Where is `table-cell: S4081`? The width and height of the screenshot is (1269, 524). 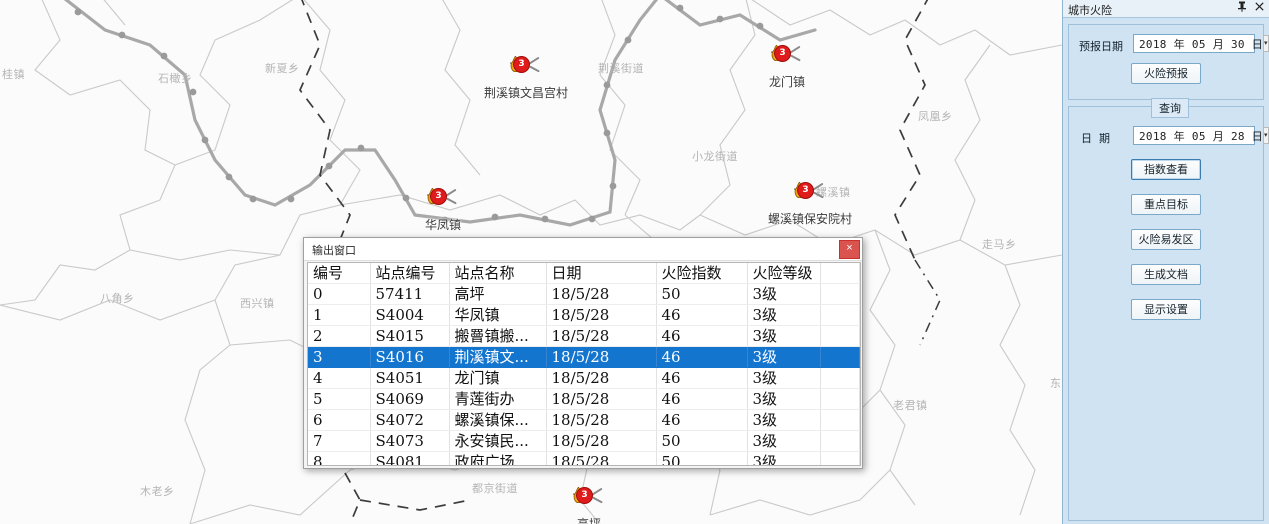
table-cell: S4081 is located at coordinates (410, 458).